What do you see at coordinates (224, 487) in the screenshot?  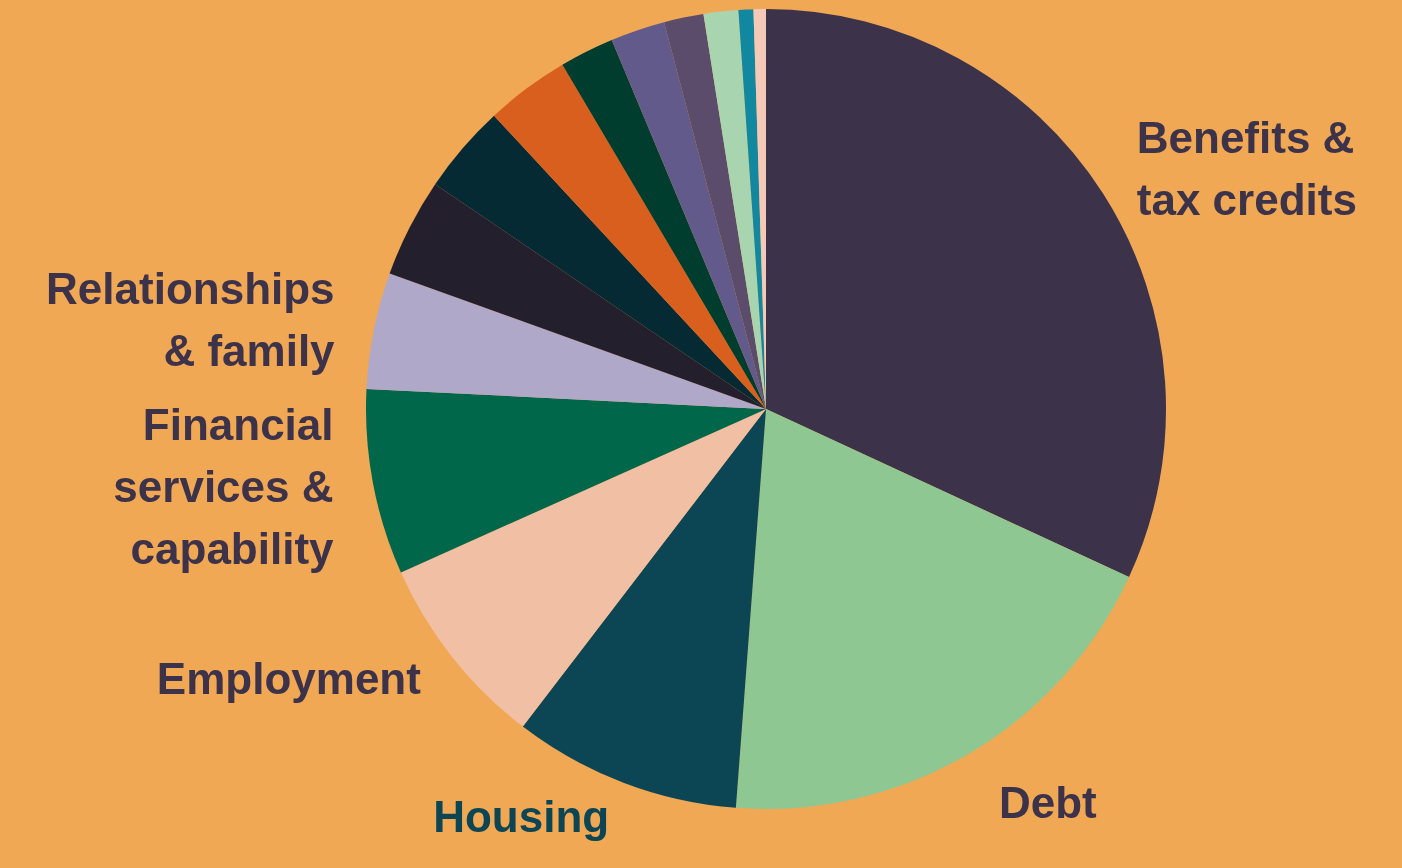 I see `slice-label: Financial services & capability` at bounding box center [224, 487].